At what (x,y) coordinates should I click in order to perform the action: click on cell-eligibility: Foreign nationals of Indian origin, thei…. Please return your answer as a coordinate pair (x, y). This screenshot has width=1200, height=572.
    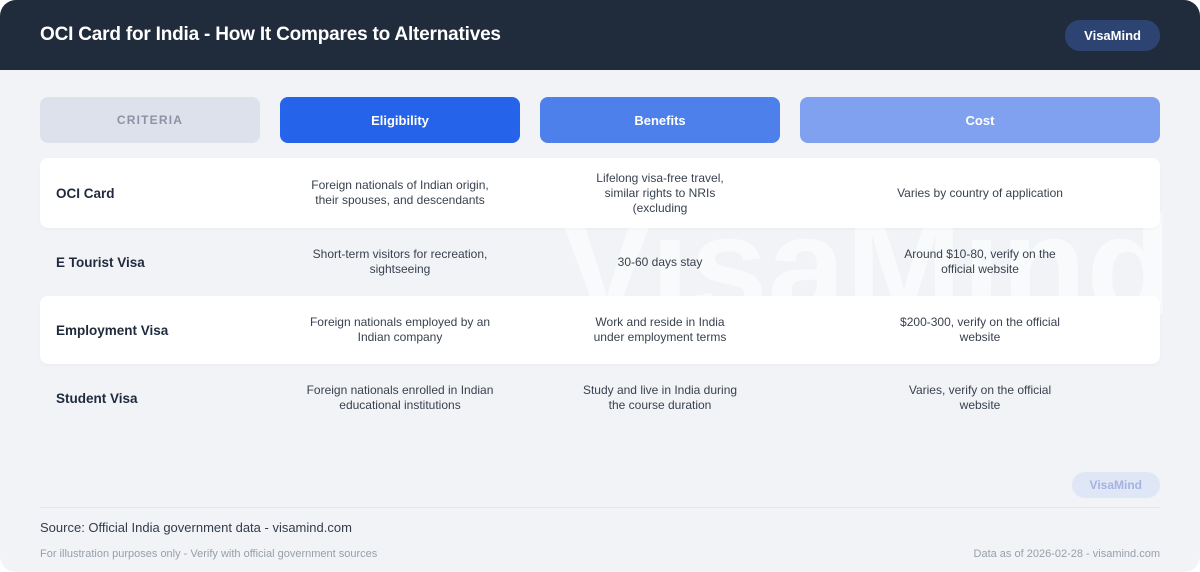
    Looking at the image, I should click on (400, 193).